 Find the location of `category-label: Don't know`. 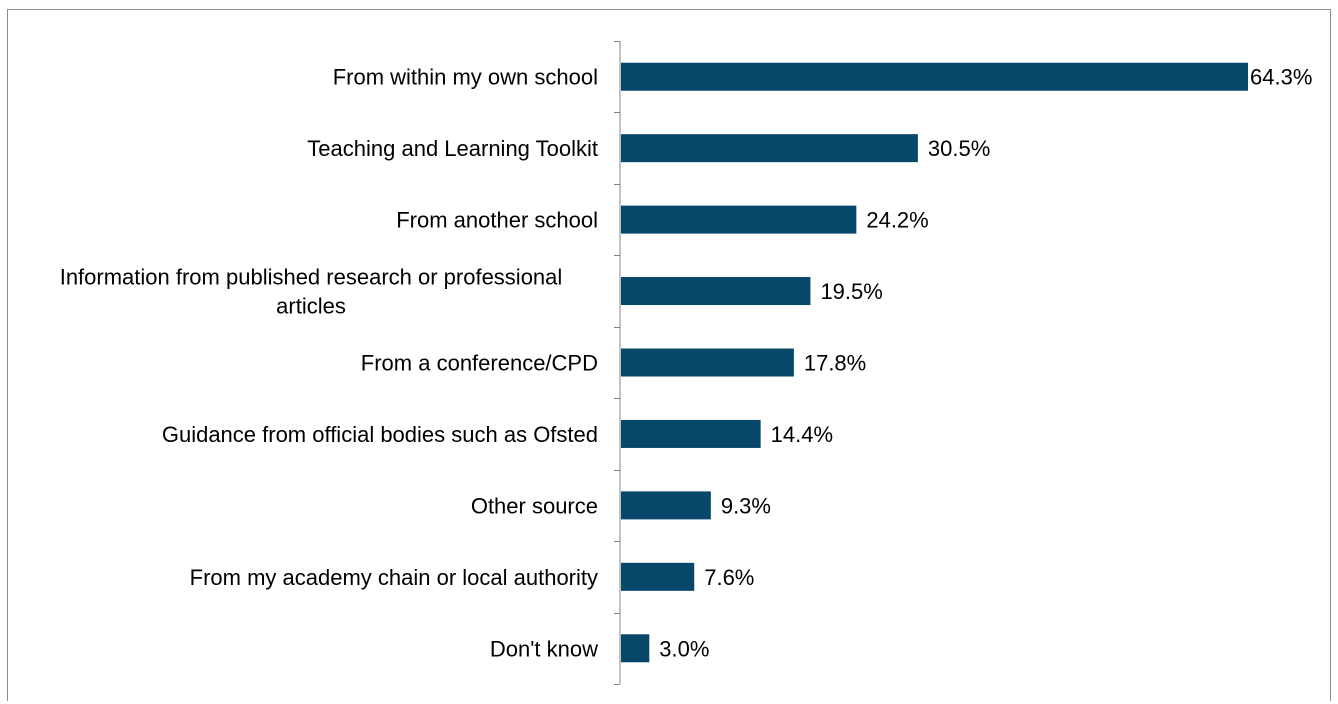

category-label: Don't know is located at coordinates (544, 648).